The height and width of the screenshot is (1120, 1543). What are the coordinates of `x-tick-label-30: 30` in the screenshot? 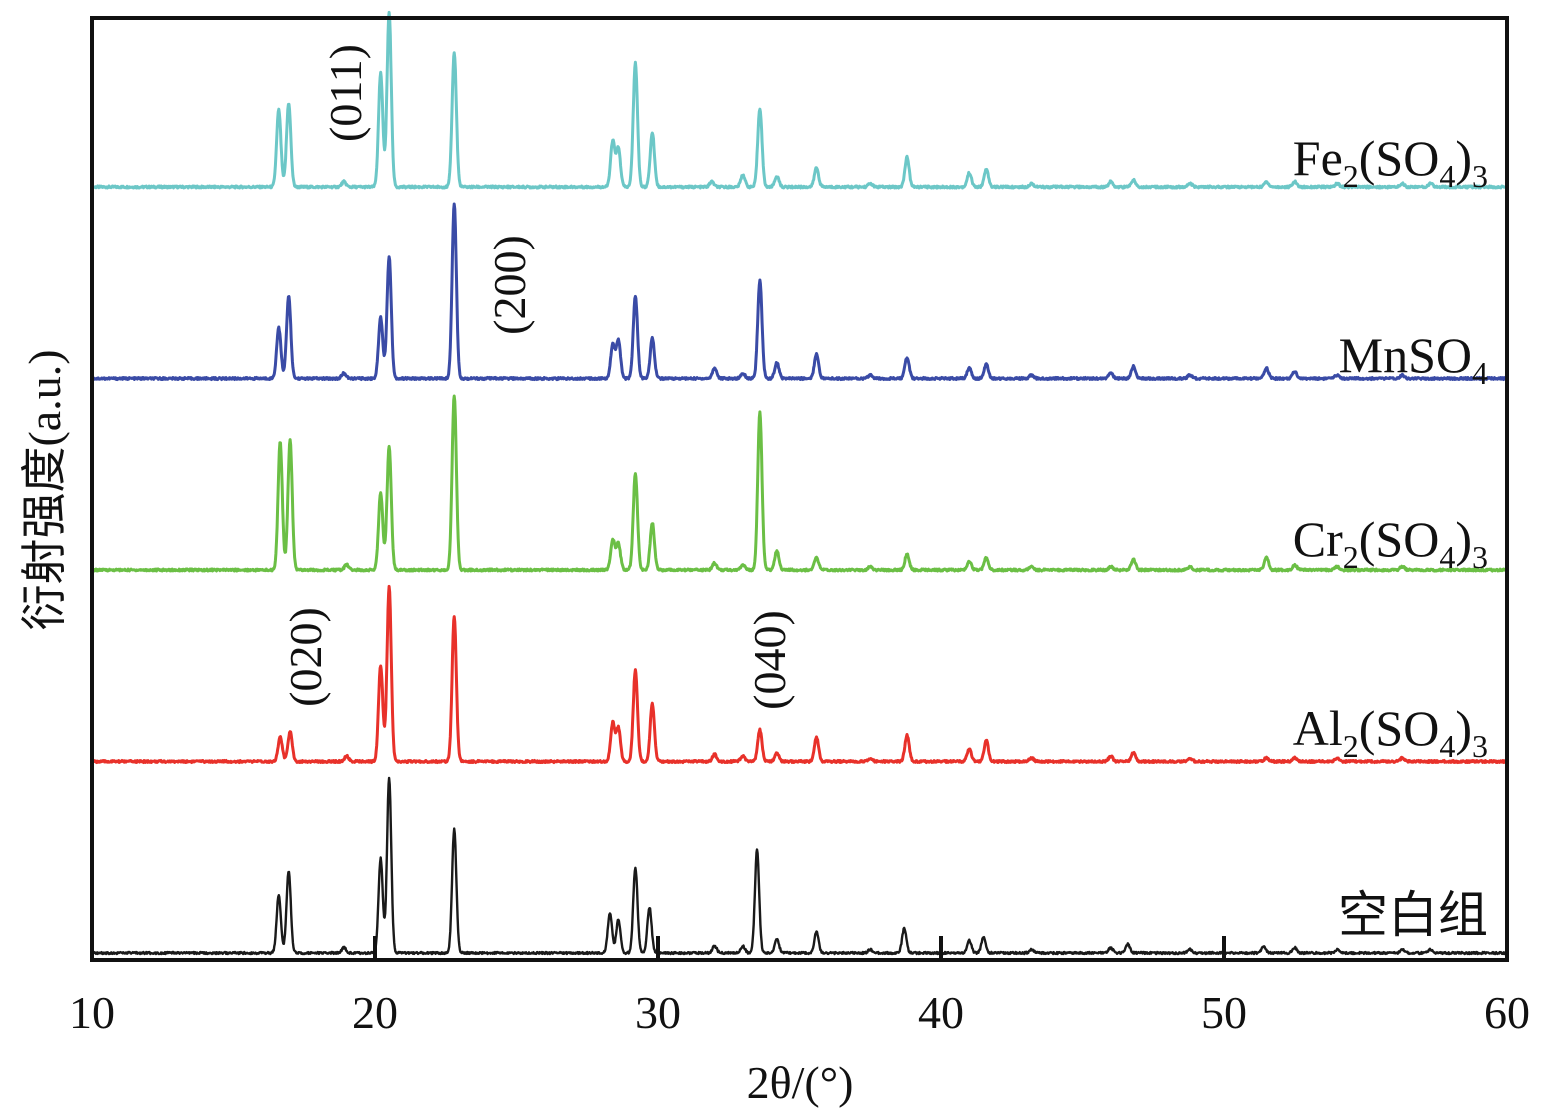 It's located at (658, 1012).